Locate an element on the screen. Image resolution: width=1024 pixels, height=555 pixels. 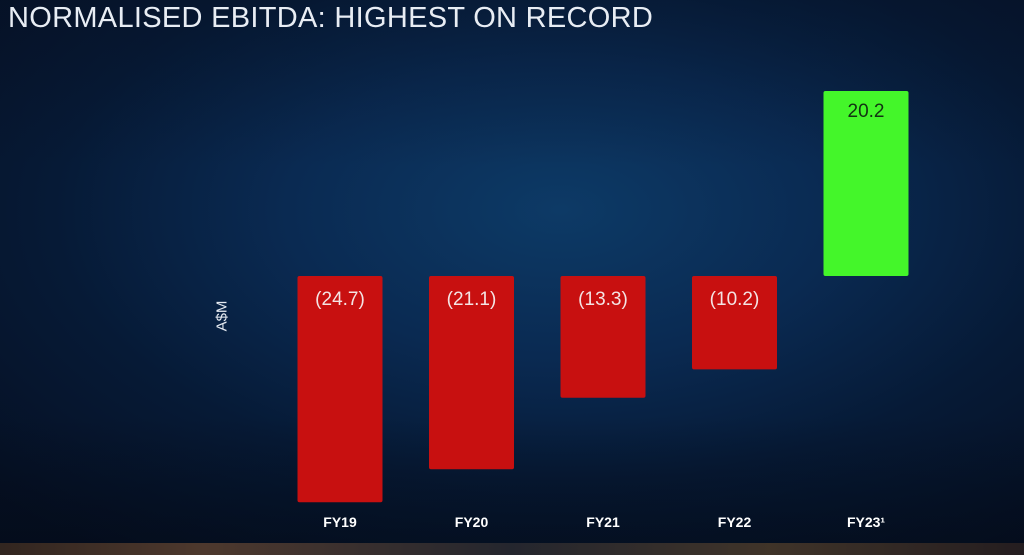
category-label-fy23: FY23¹ is located at coordinates (866, 522).